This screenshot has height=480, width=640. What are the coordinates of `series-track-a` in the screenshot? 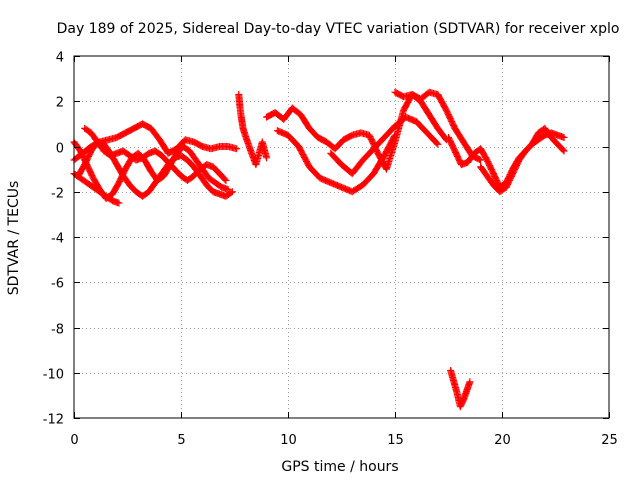 It's located at (155, 142).